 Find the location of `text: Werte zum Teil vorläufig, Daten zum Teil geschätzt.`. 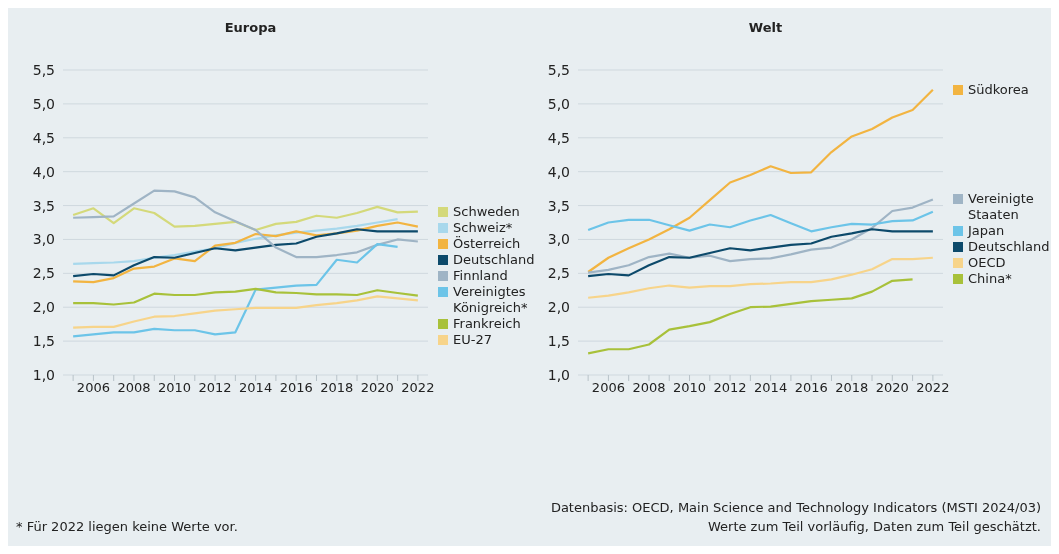

text: Werte zum Teil vorläufig, Daten zum Teil geschätzt. is located at coordinates (873, 527).